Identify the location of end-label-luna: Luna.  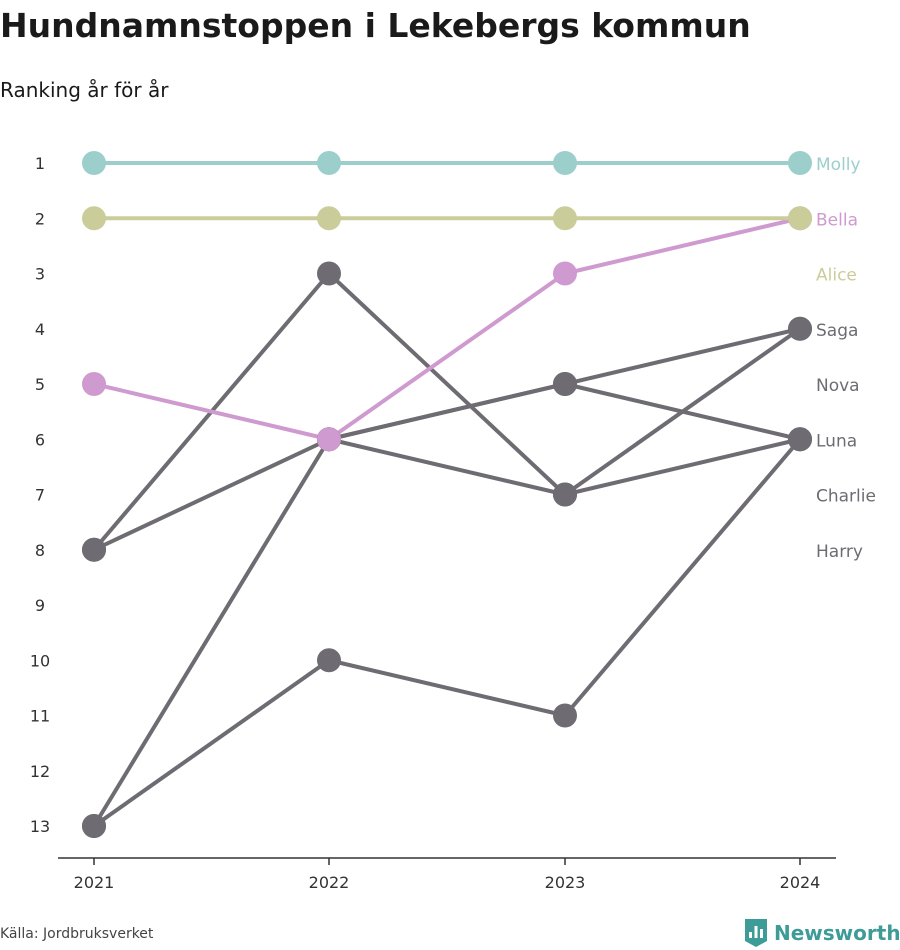
(836, 441).